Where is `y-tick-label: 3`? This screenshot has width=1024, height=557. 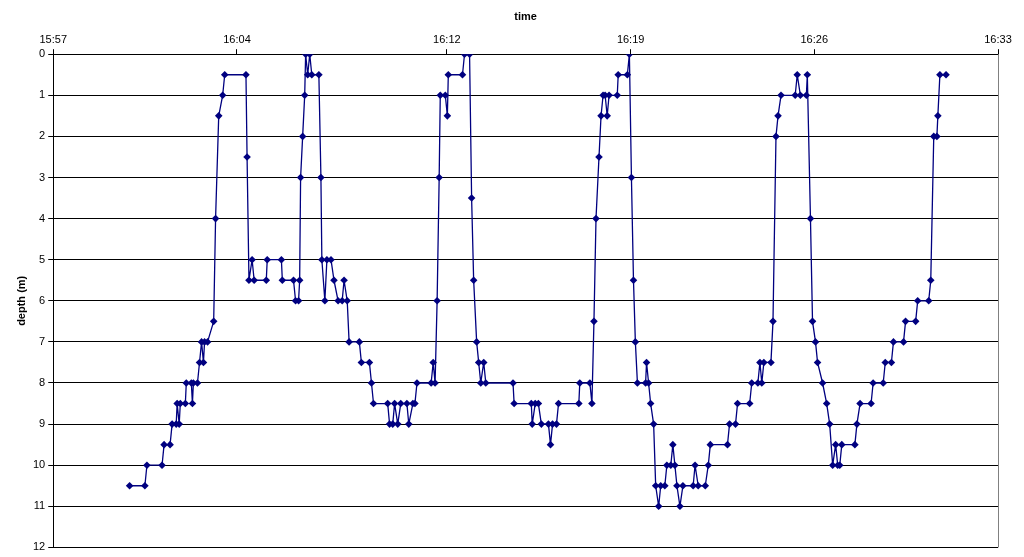 y-tick-label: 3 is located at coordinates (42, 176).